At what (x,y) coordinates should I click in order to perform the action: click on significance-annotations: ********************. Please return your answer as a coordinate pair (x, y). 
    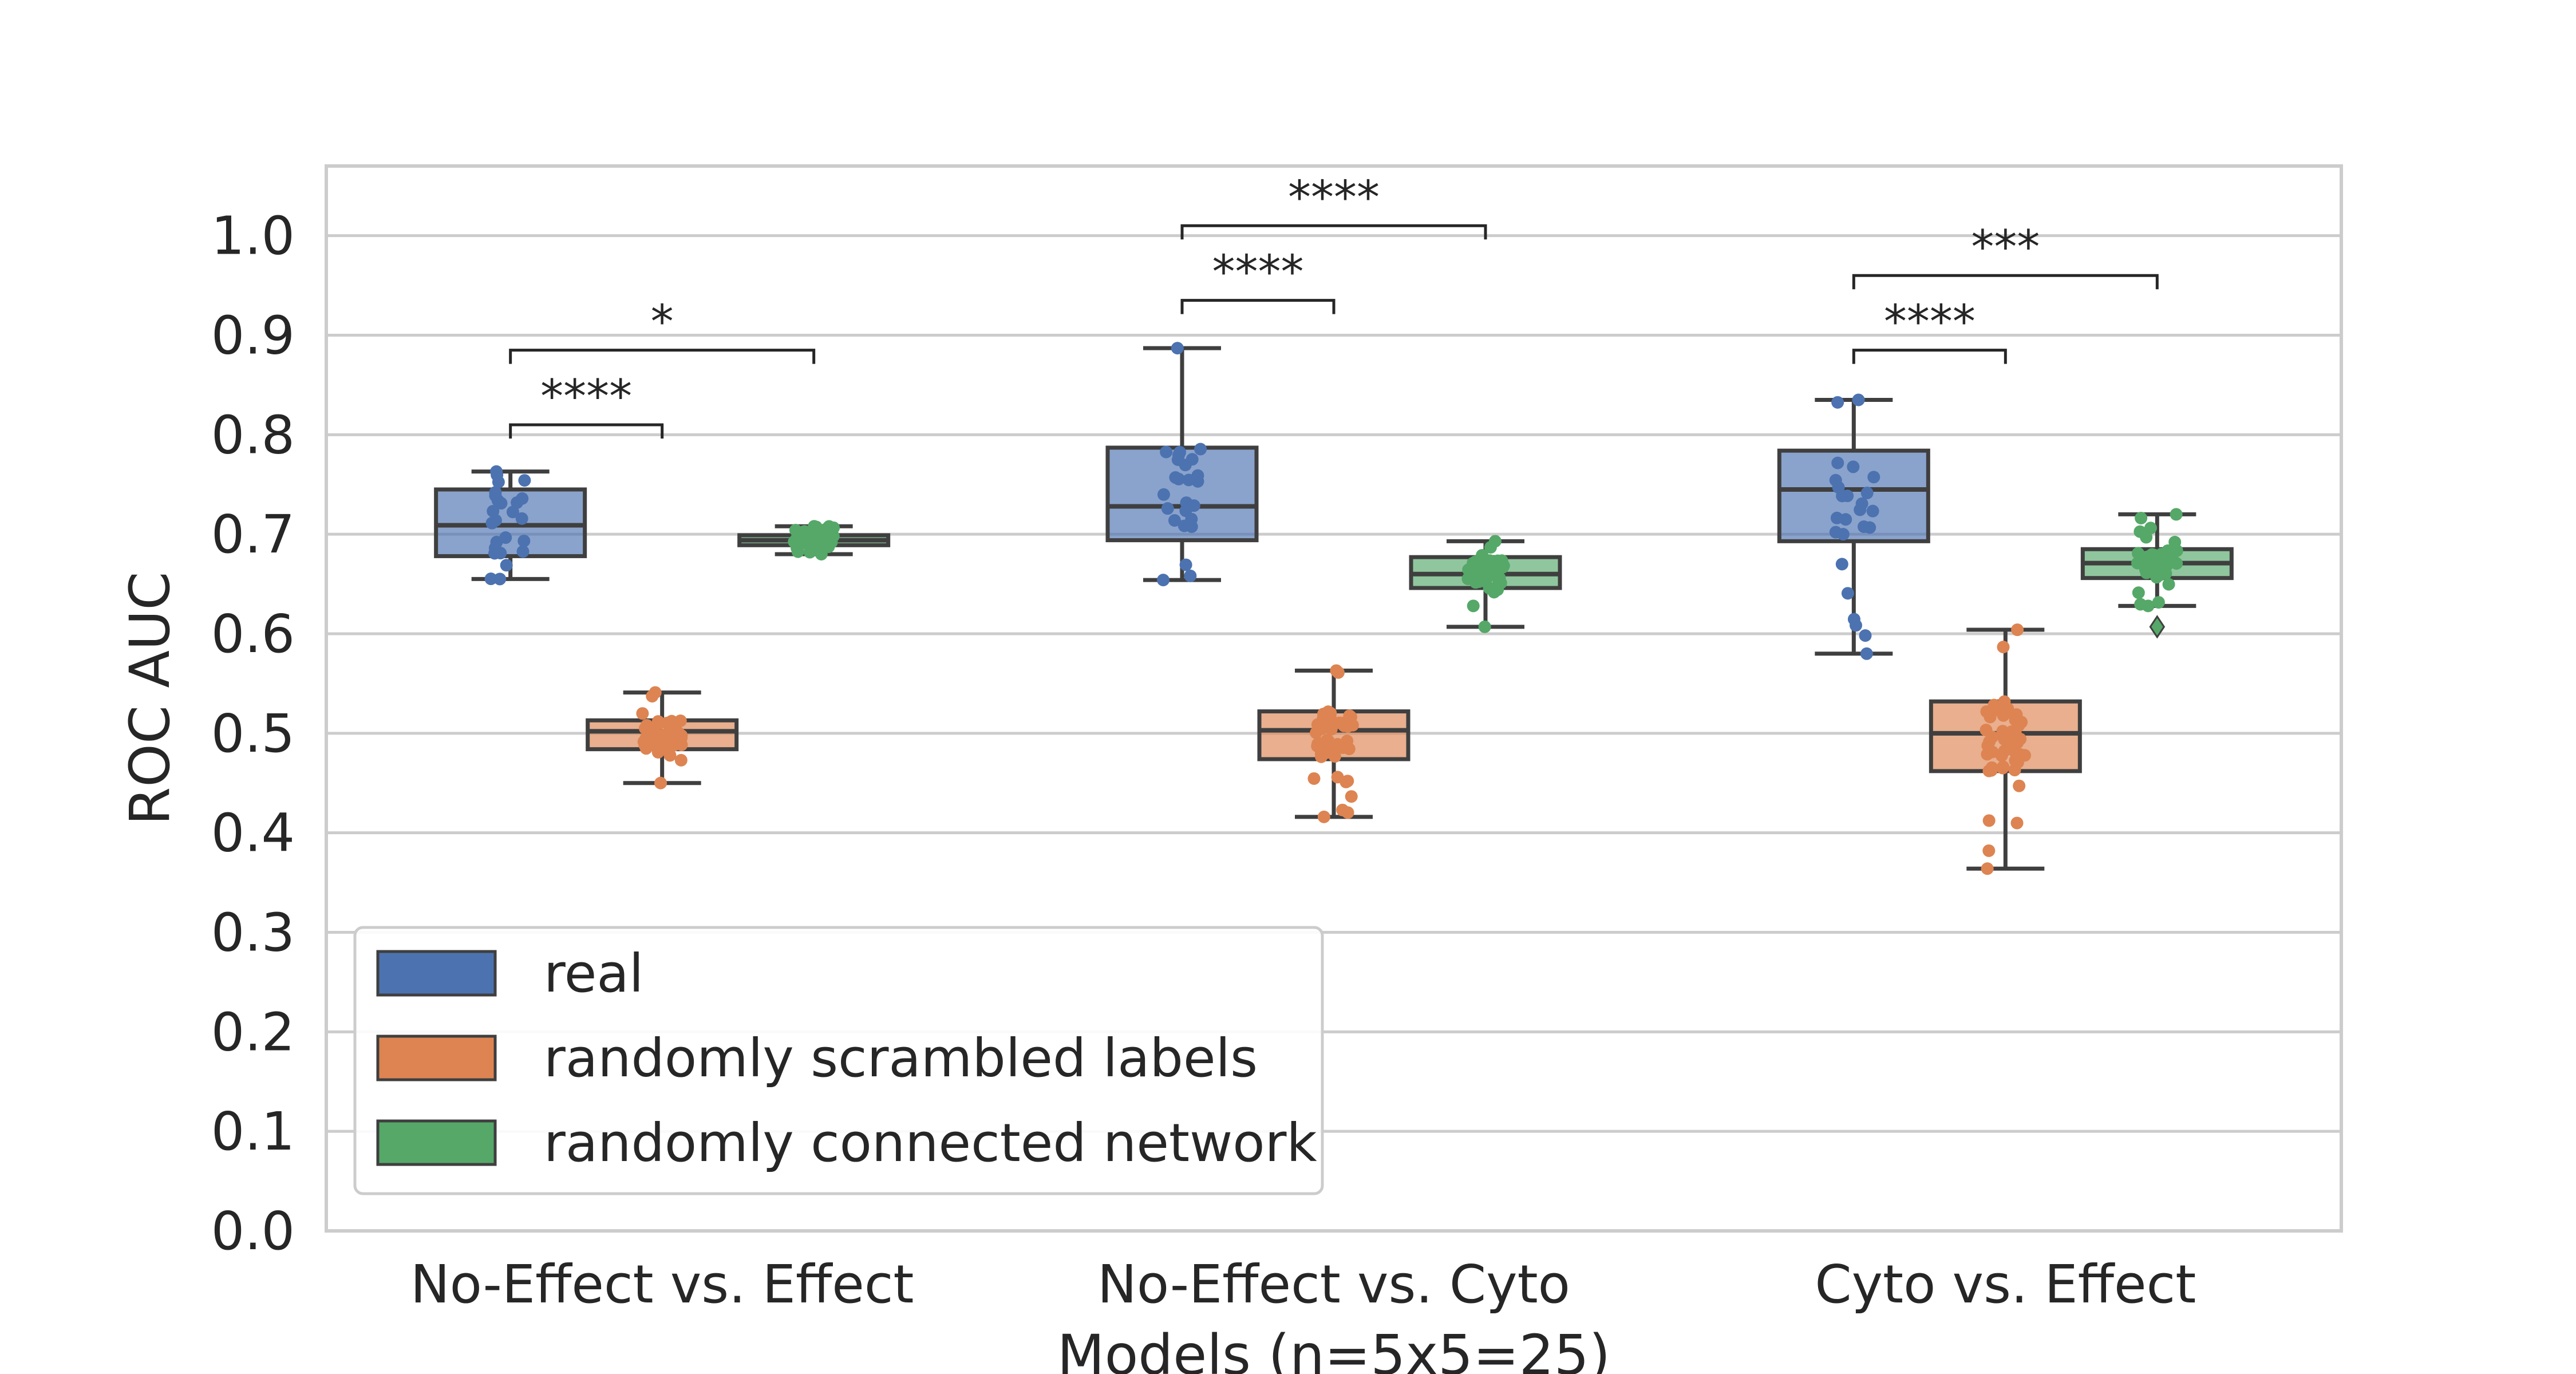
    Looking at the image, I should click on (1334, 305).